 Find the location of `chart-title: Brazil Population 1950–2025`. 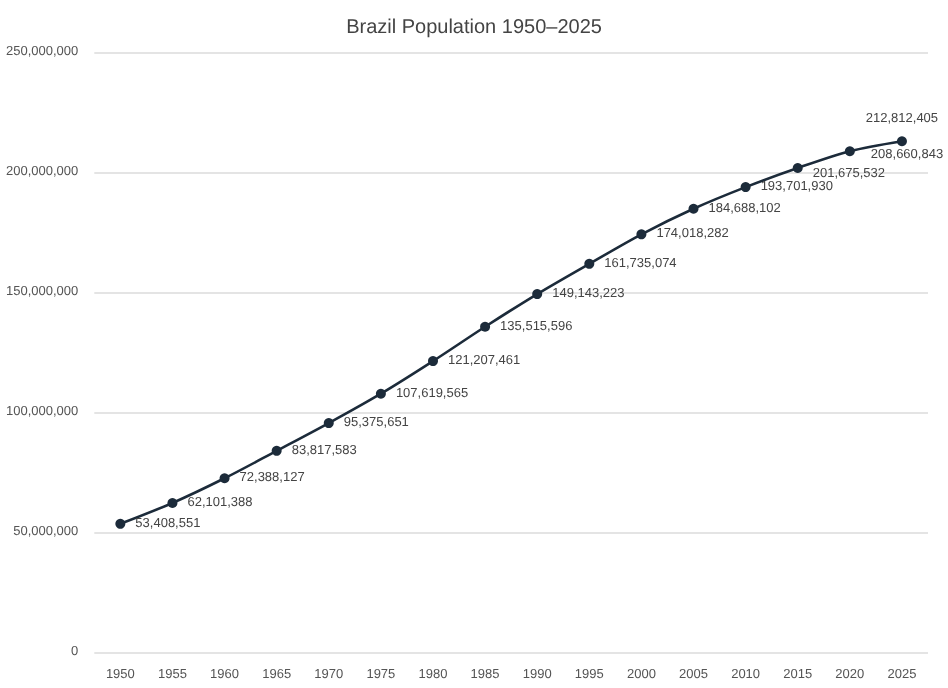

chart-title: Brazil Population 1950–2025 is located at coordinates (474, 28).